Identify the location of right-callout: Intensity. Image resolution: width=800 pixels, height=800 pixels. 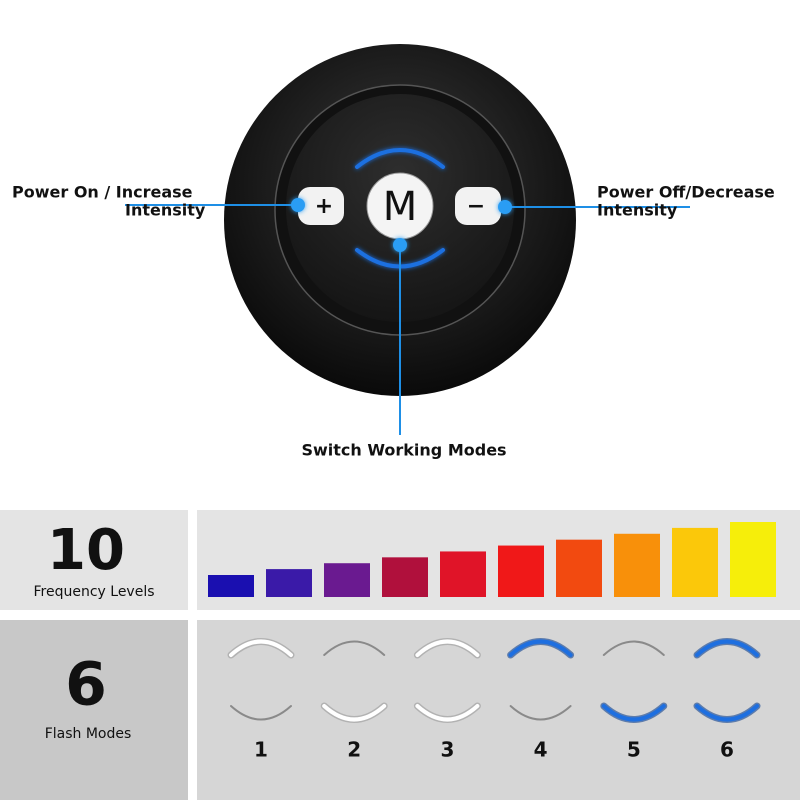
(637, 210).